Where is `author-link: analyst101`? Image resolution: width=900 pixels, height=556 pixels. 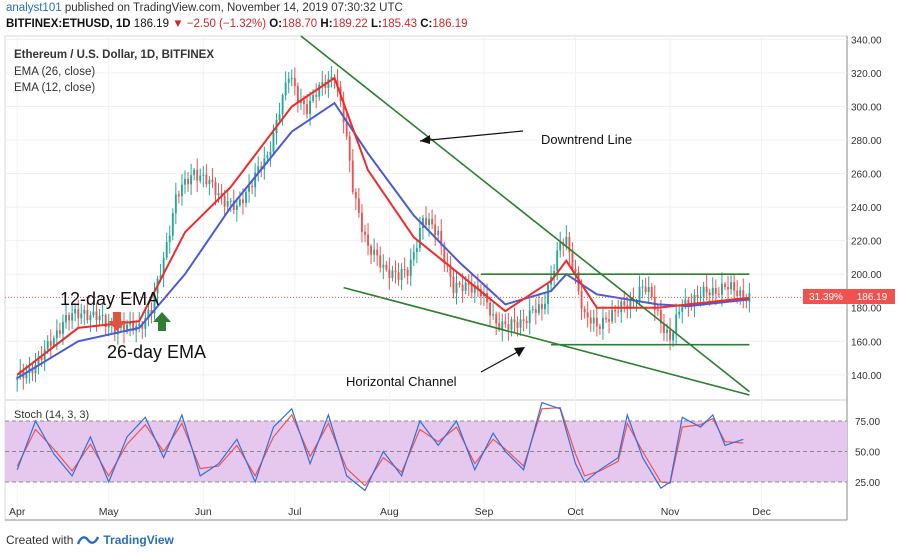
author-link: analyst101 is located at coordinates (34, 8).